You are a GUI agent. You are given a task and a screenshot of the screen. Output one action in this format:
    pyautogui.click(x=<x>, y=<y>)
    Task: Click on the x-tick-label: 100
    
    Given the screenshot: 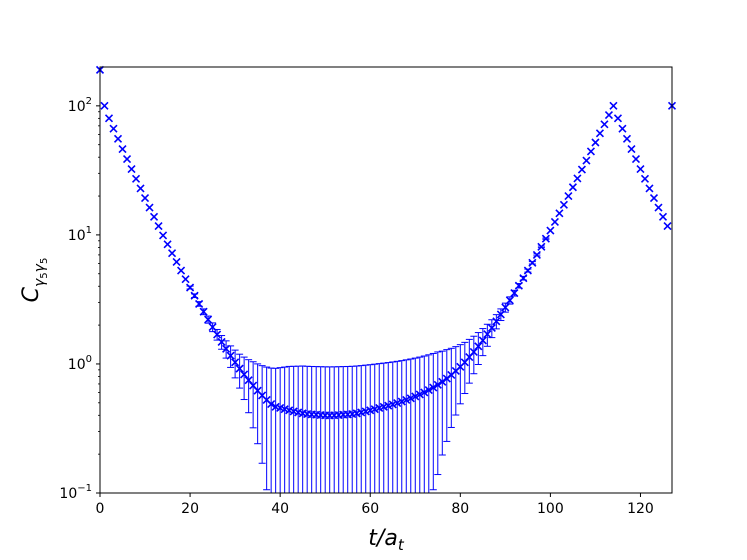 What is the action you would take?
    pyautogui.click(x=550, y=509)
    